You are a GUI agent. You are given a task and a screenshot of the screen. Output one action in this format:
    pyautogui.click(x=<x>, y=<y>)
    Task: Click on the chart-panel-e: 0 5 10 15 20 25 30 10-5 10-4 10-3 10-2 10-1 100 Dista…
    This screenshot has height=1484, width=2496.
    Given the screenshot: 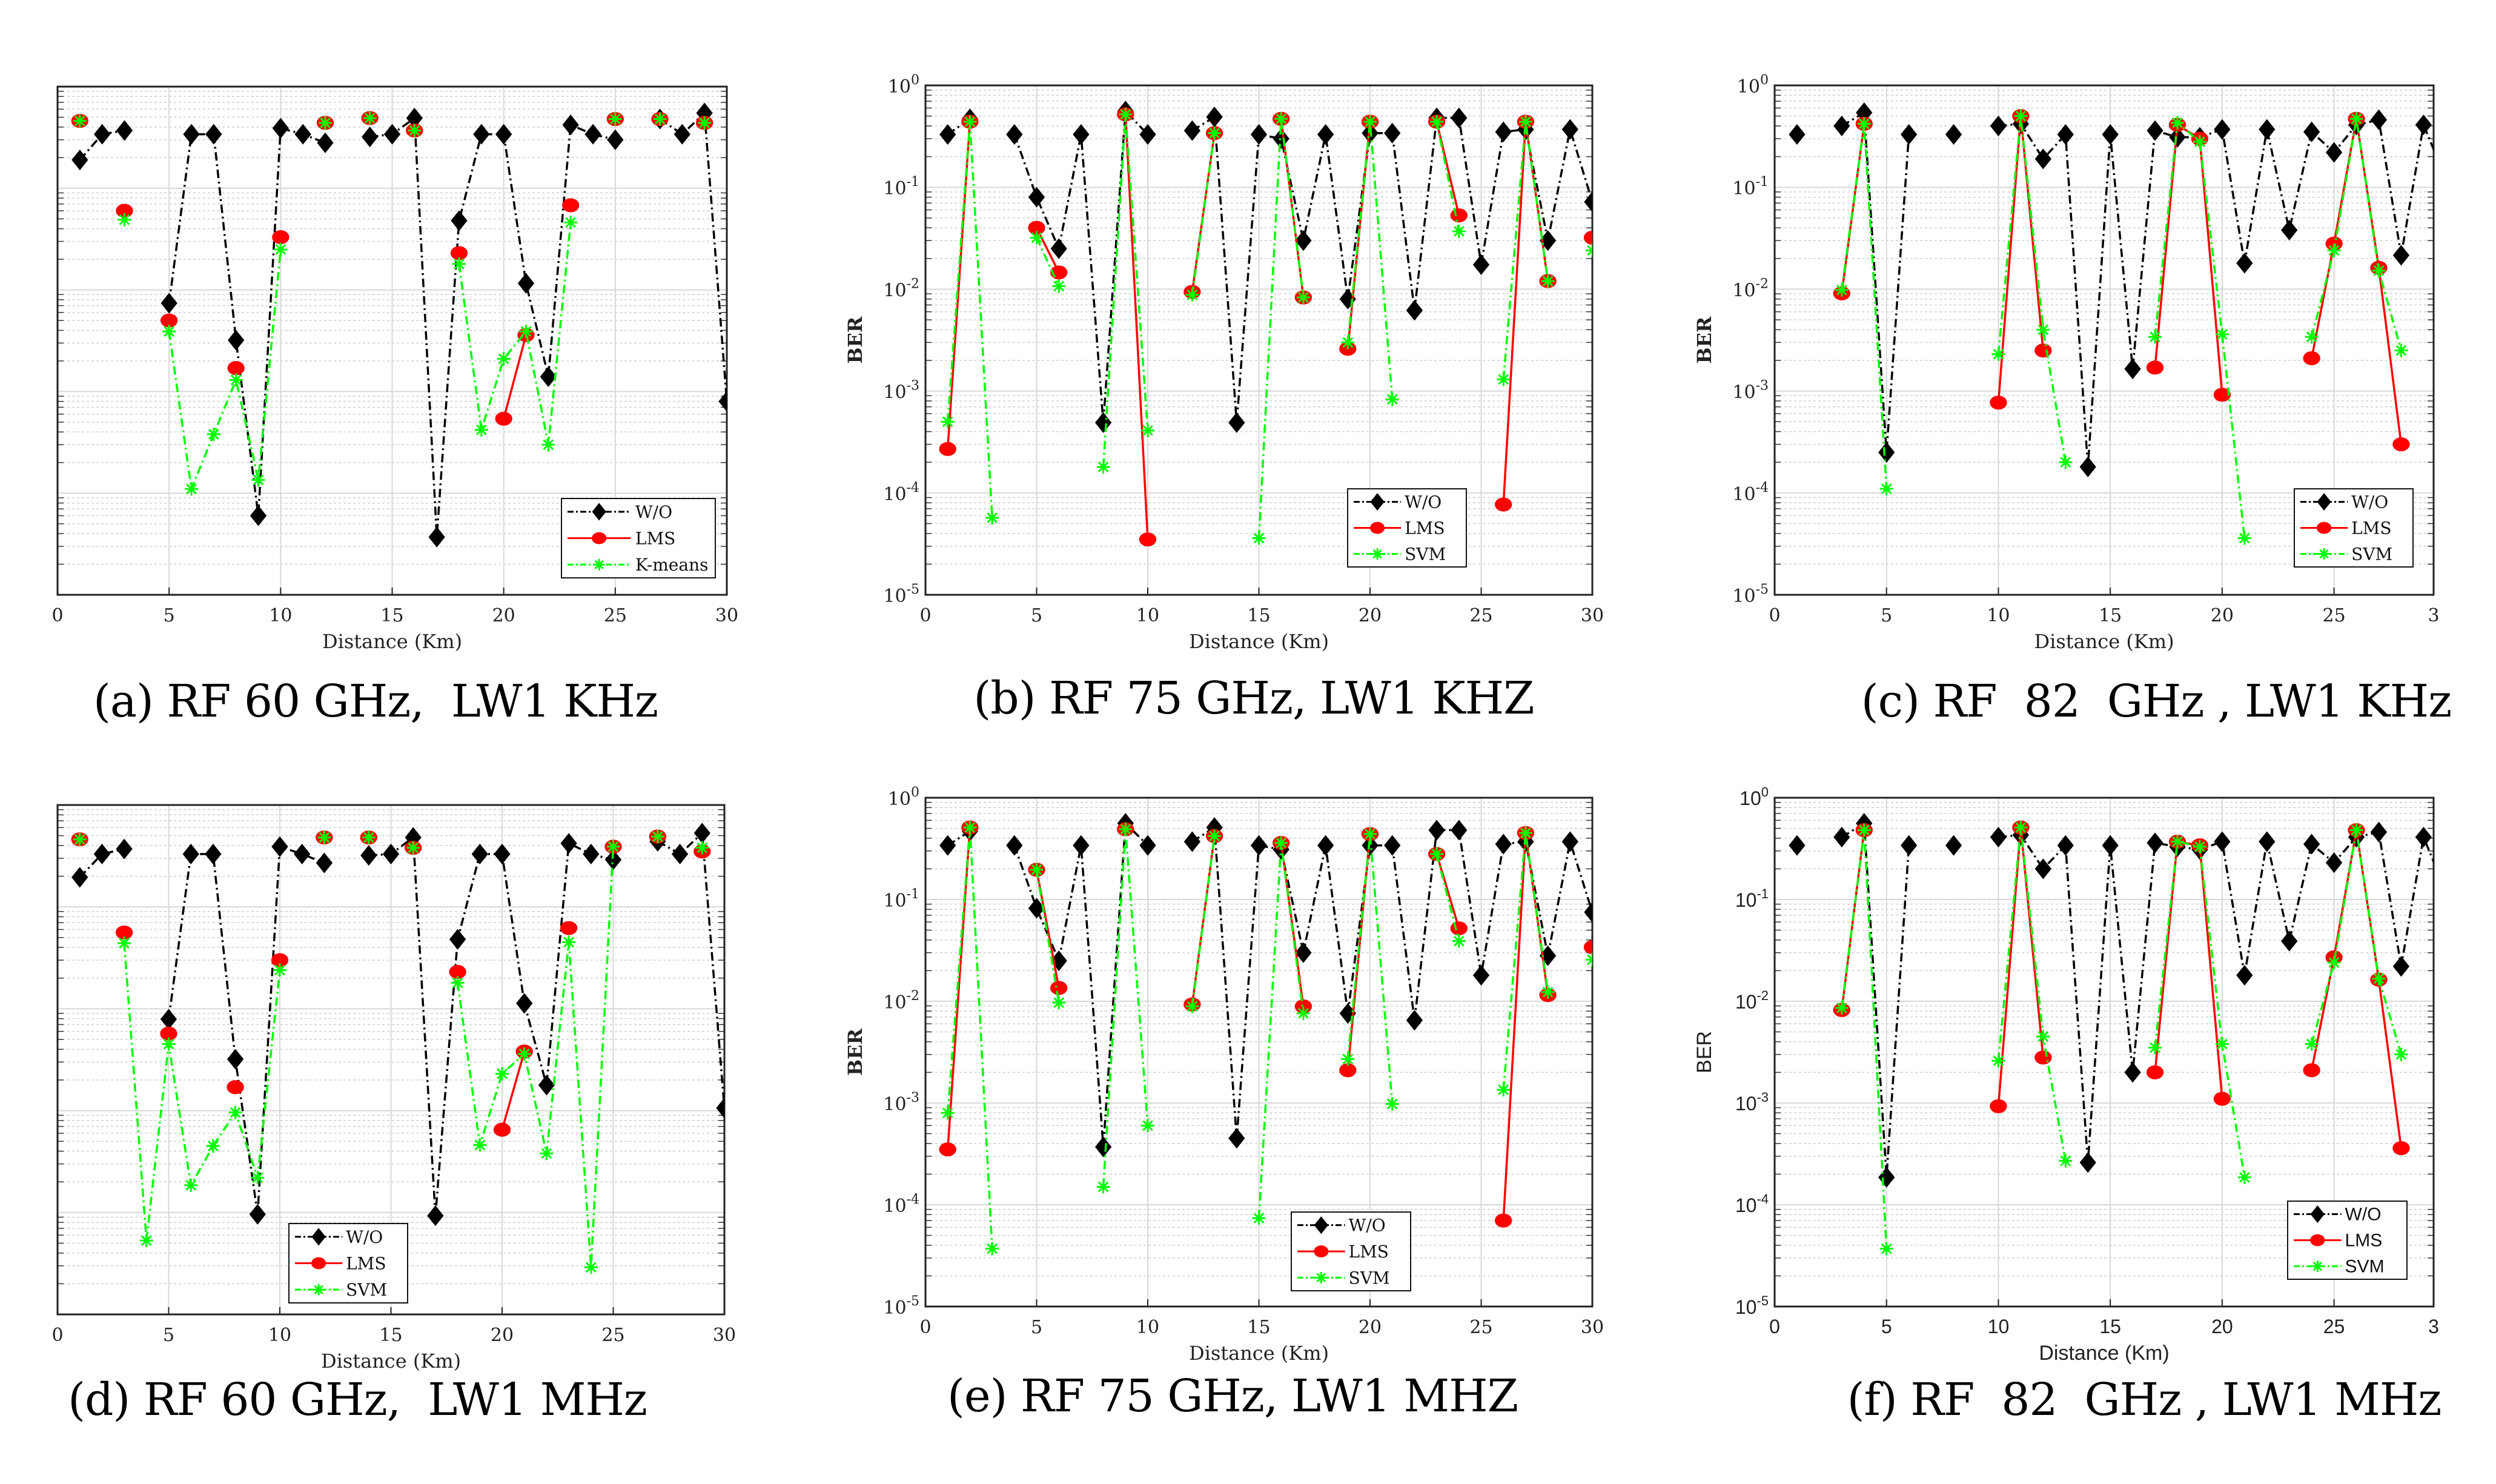 What is the action you would take?
    pyautogui.click(x=1224, y=1075)
    